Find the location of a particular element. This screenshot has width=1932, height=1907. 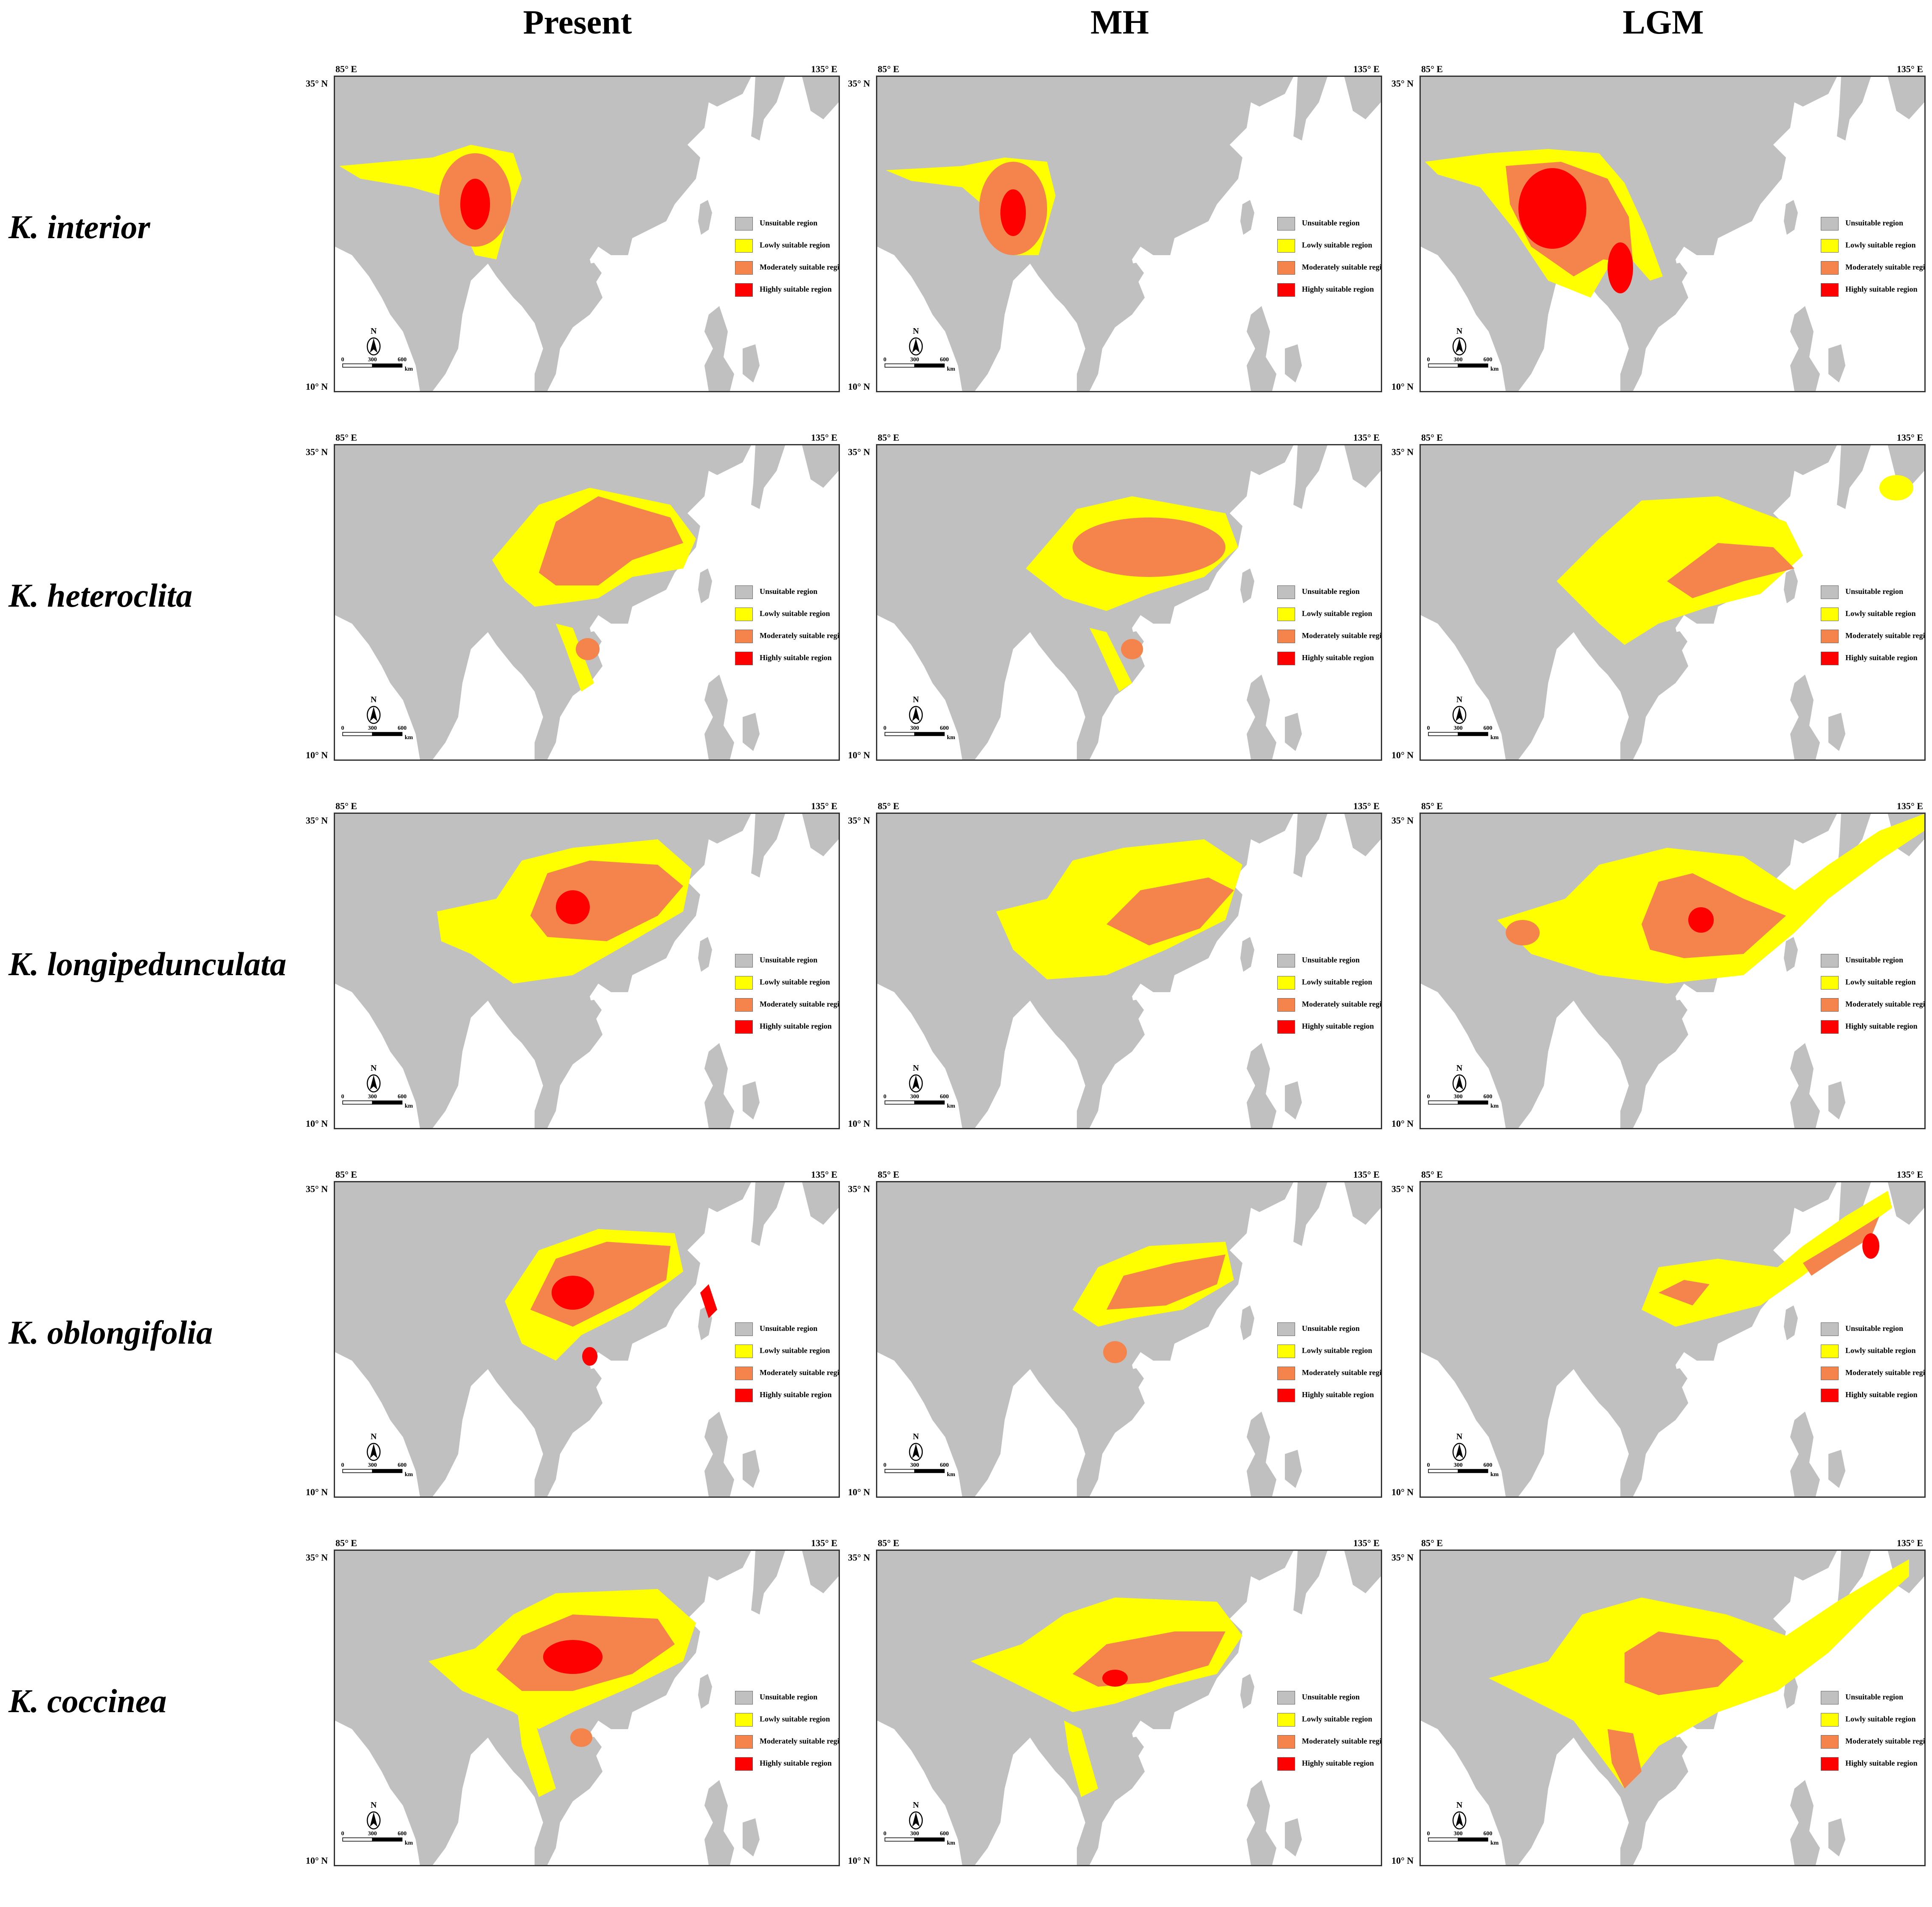

lowly-suitable-area is located at coordinates (1896, 488).